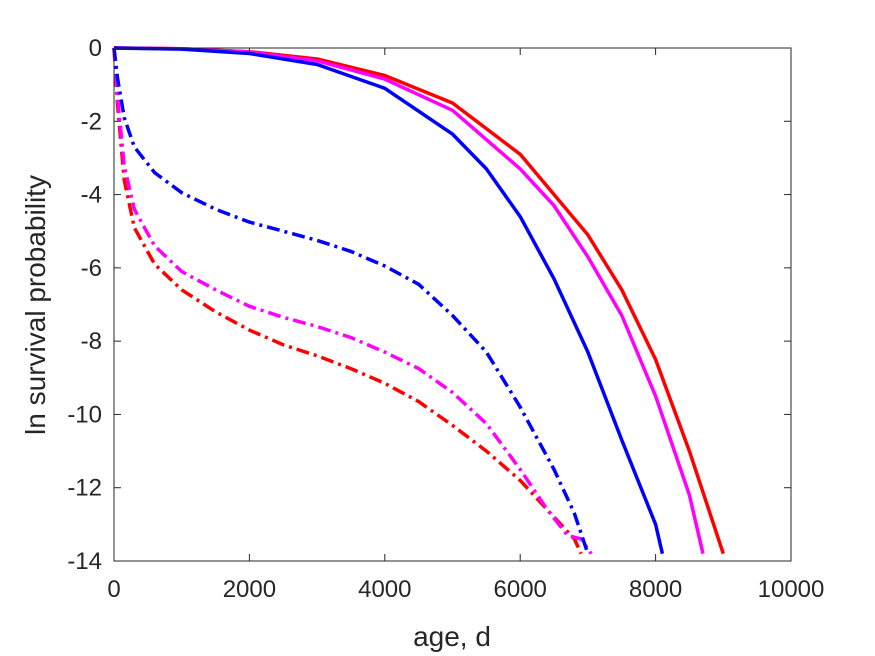  I want to click on y-tick-label: 0, so click(95, 48).